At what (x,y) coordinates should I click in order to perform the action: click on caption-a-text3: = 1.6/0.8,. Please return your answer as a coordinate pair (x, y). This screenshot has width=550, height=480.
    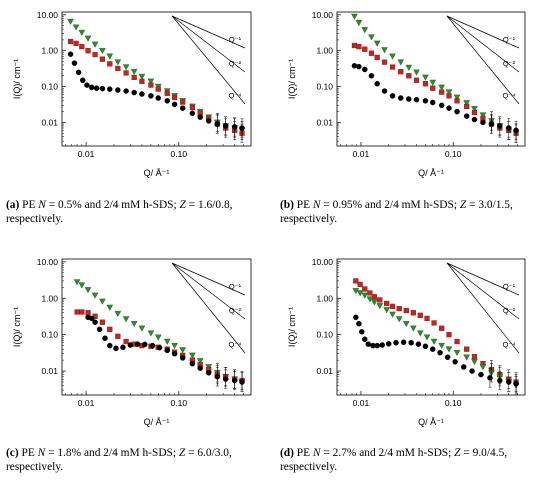
    Looking at the image, I should click on (209, 205).